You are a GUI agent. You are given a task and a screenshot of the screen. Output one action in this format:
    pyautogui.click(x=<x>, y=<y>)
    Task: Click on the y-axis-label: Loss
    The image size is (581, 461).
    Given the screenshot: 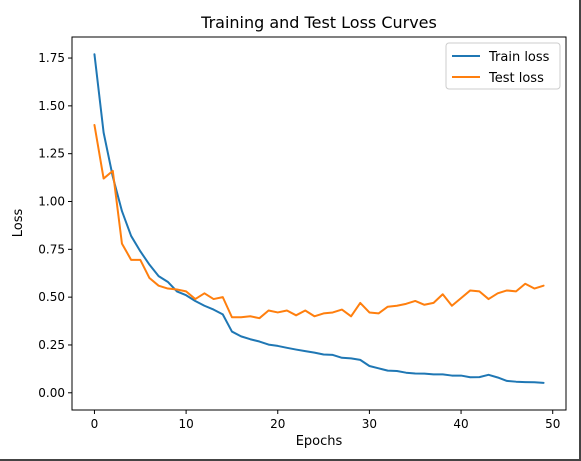 What is the action you would take?
    pyautogui.click(x=18, y=223)
    